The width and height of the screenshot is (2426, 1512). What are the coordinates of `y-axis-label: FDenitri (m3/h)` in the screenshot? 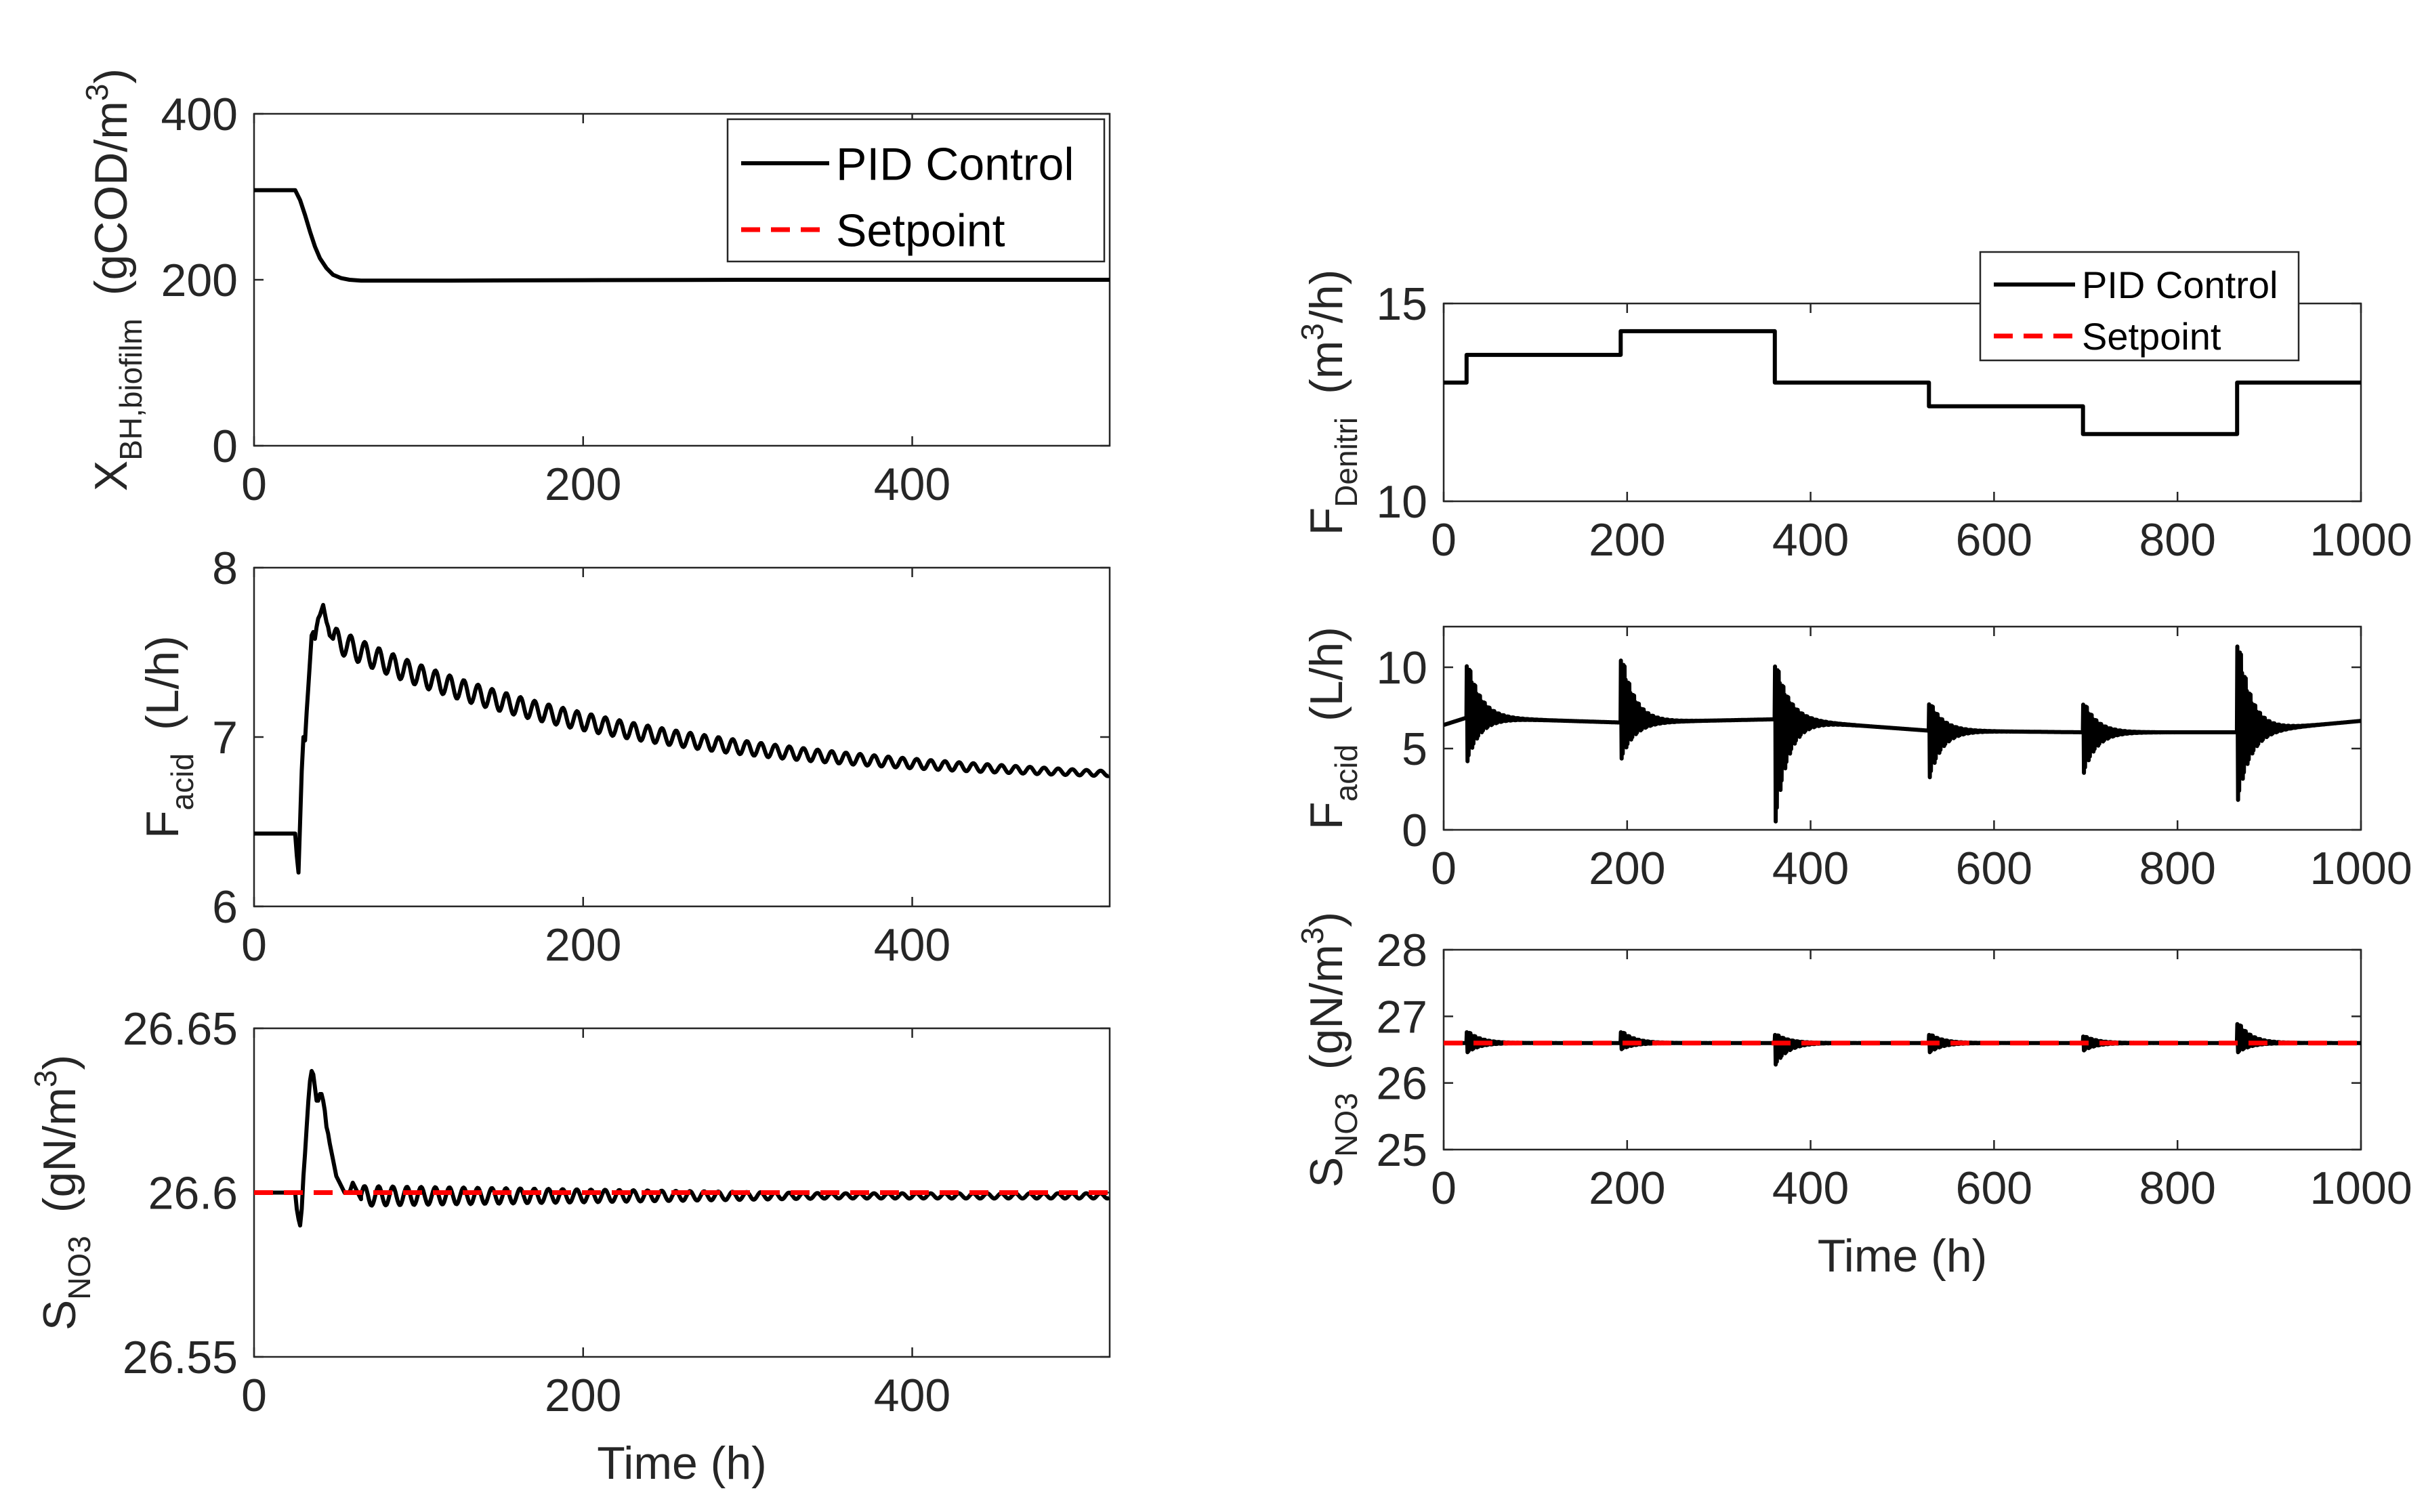 It's located at (1329, 403).